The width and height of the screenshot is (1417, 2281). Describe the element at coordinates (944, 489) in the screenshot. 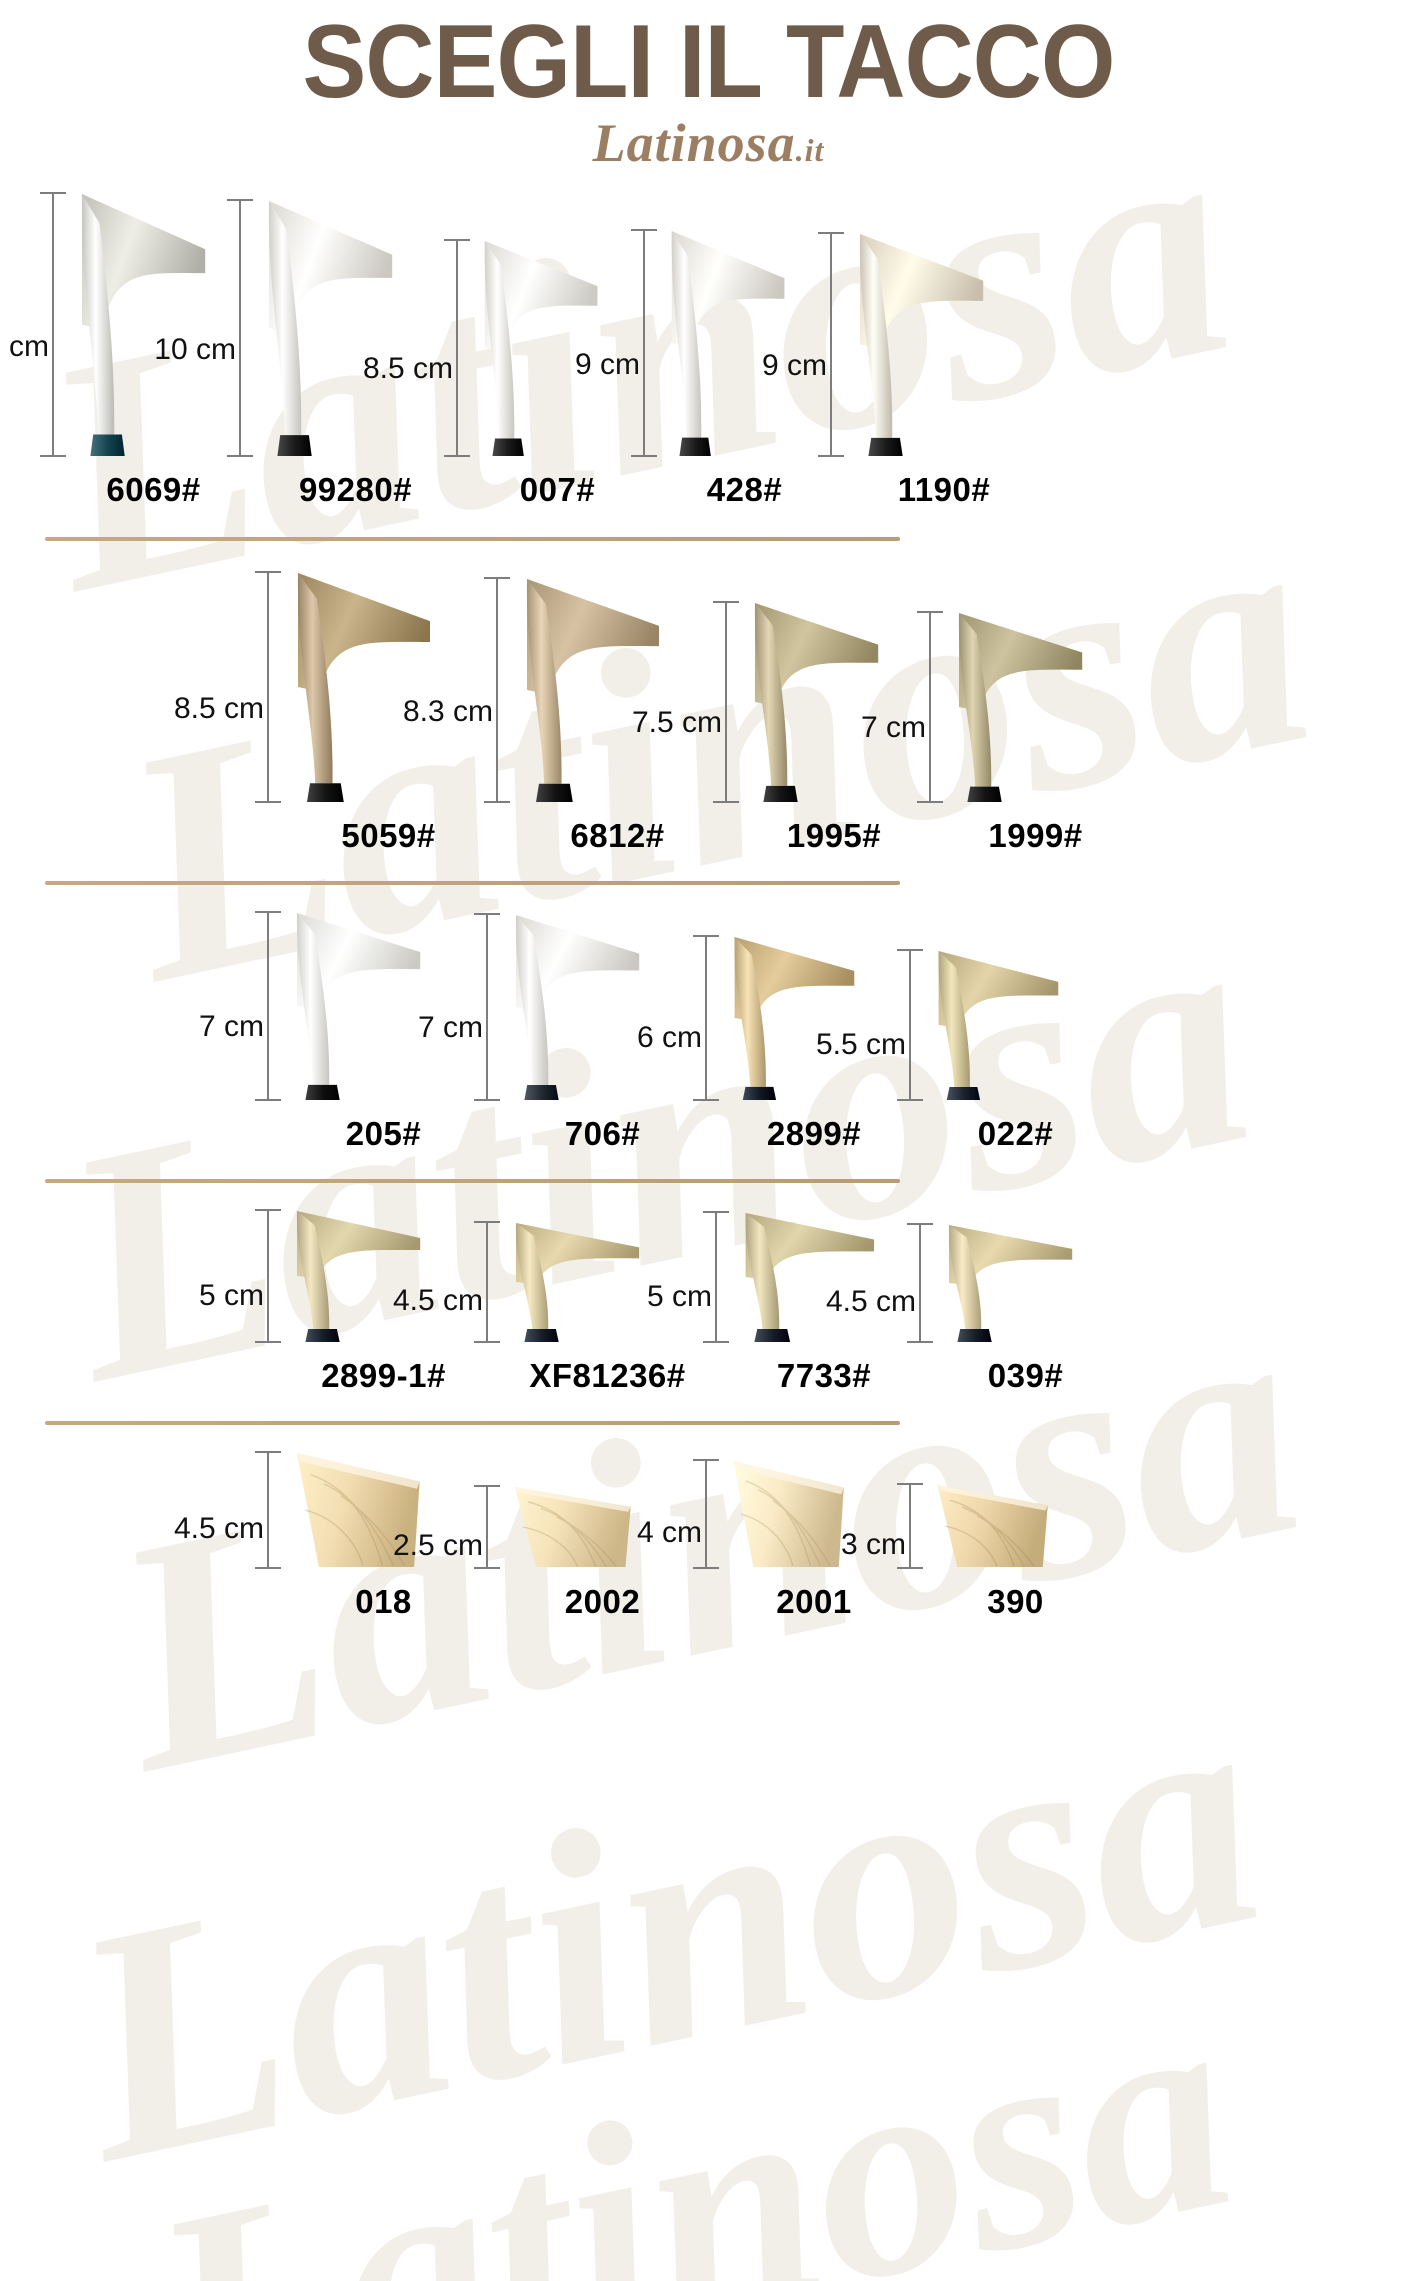

I see `model-label: 1190#` at that location.